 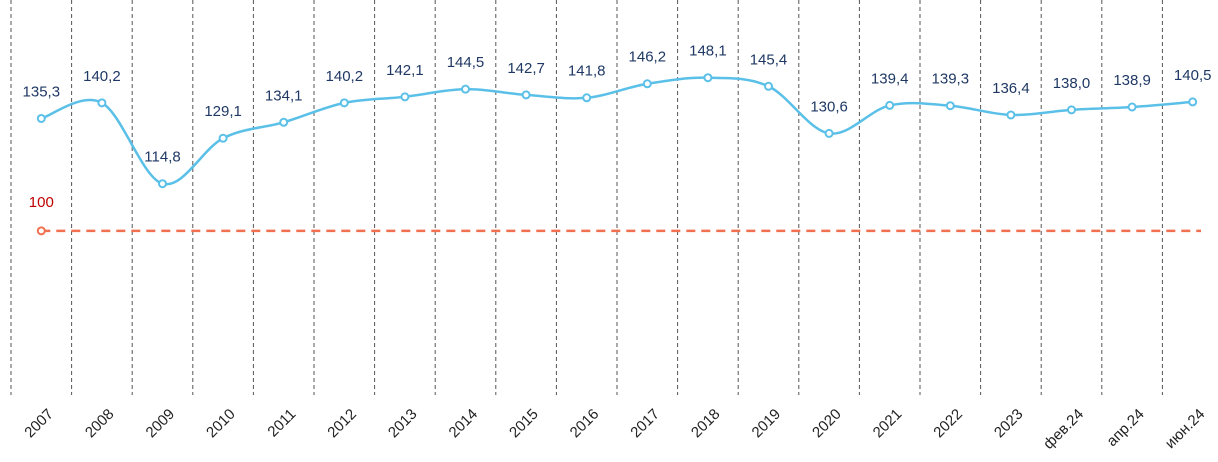 What do you see at coordinates (1009, 424) in the screenshot?
I see `x-tick-label: 2023` at bounding box center [1009, 424].